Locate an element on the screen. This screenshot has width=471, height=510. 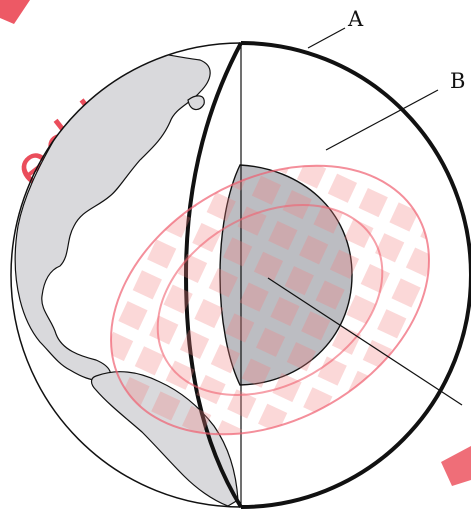
leader-line-core is located at coordinates (365, 341).